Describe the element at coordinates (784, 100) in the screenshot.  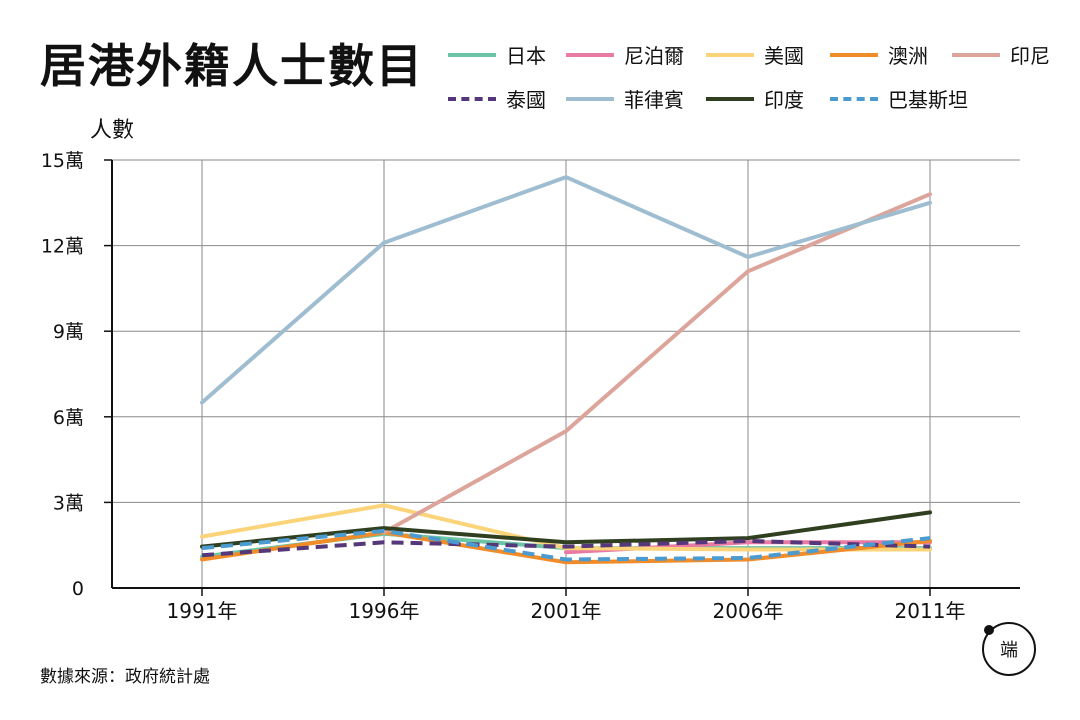
I see `legend-label: 印度` at that location.